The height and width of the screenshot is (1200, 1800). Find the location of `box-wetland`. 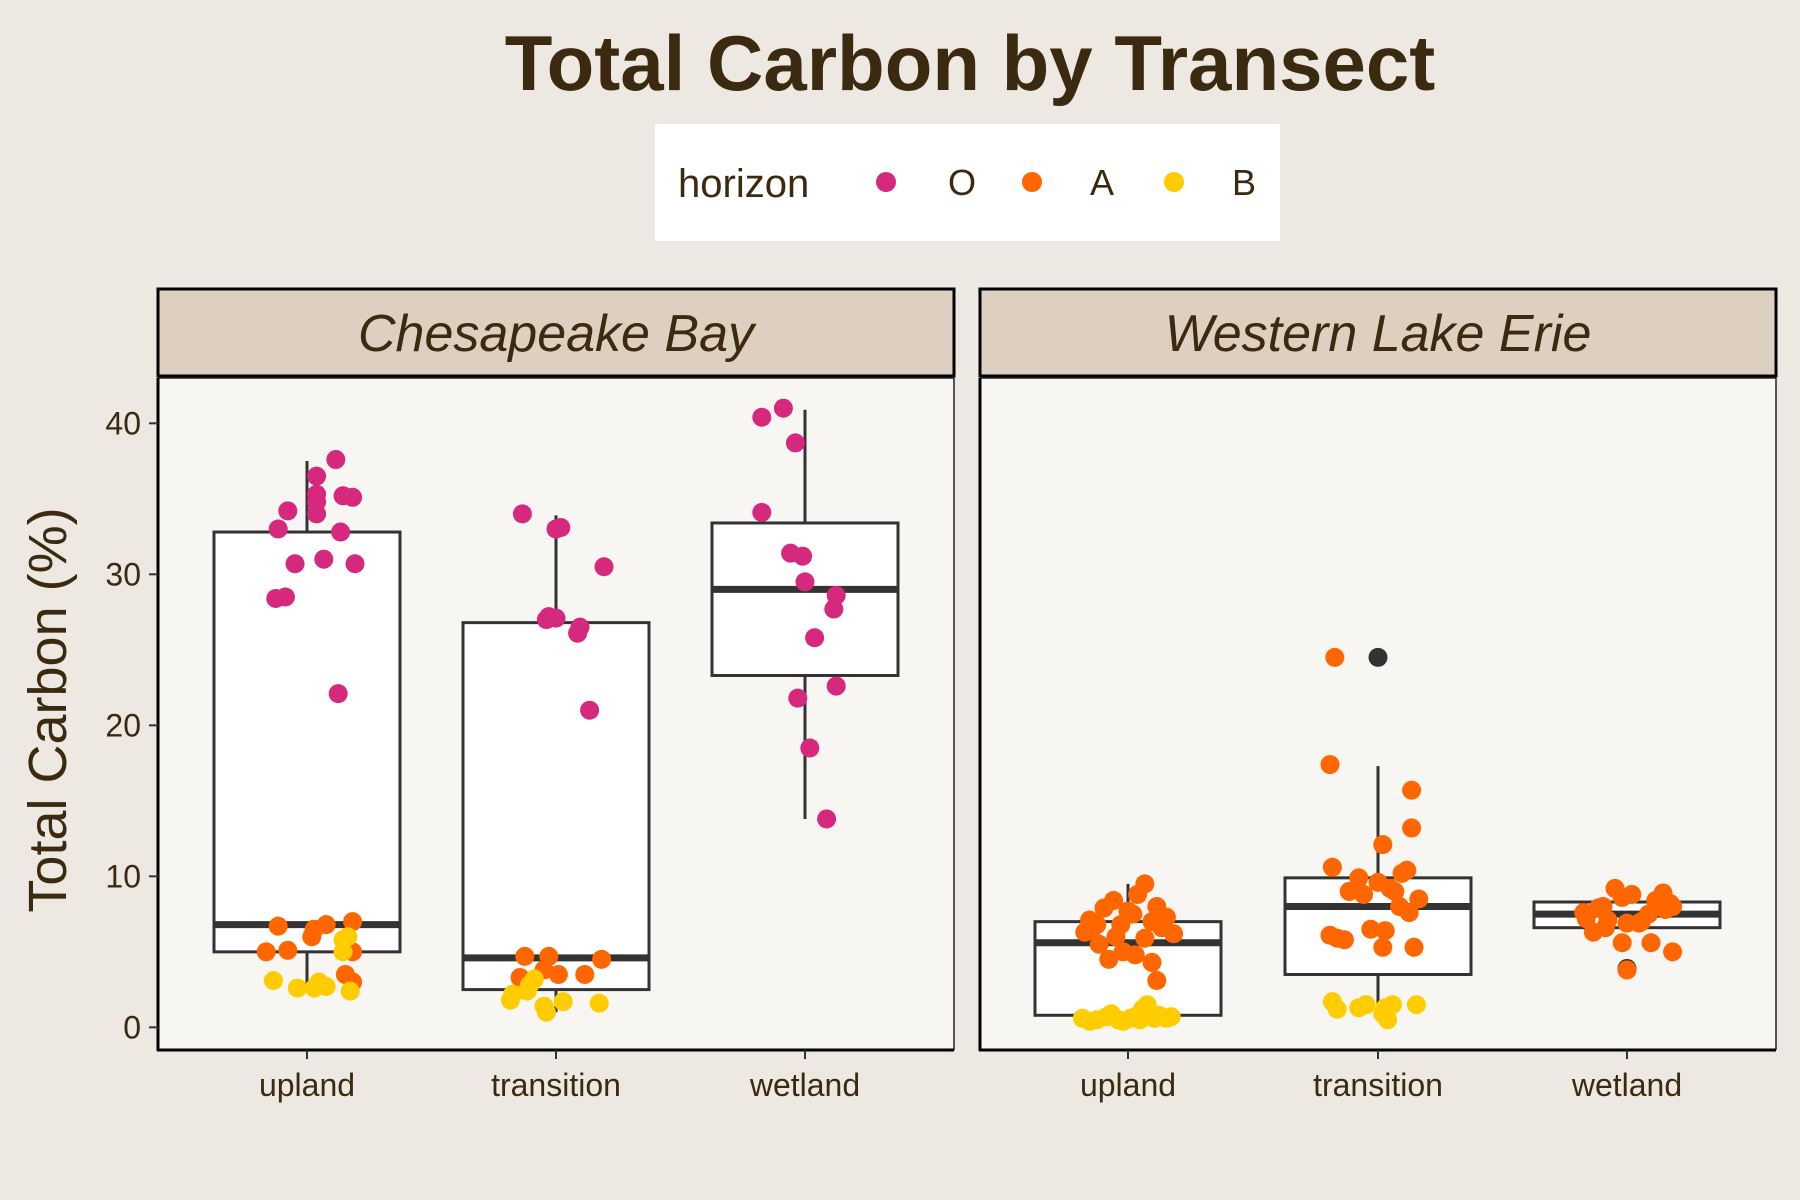

box-wetland is located at coordinates (805, 614).